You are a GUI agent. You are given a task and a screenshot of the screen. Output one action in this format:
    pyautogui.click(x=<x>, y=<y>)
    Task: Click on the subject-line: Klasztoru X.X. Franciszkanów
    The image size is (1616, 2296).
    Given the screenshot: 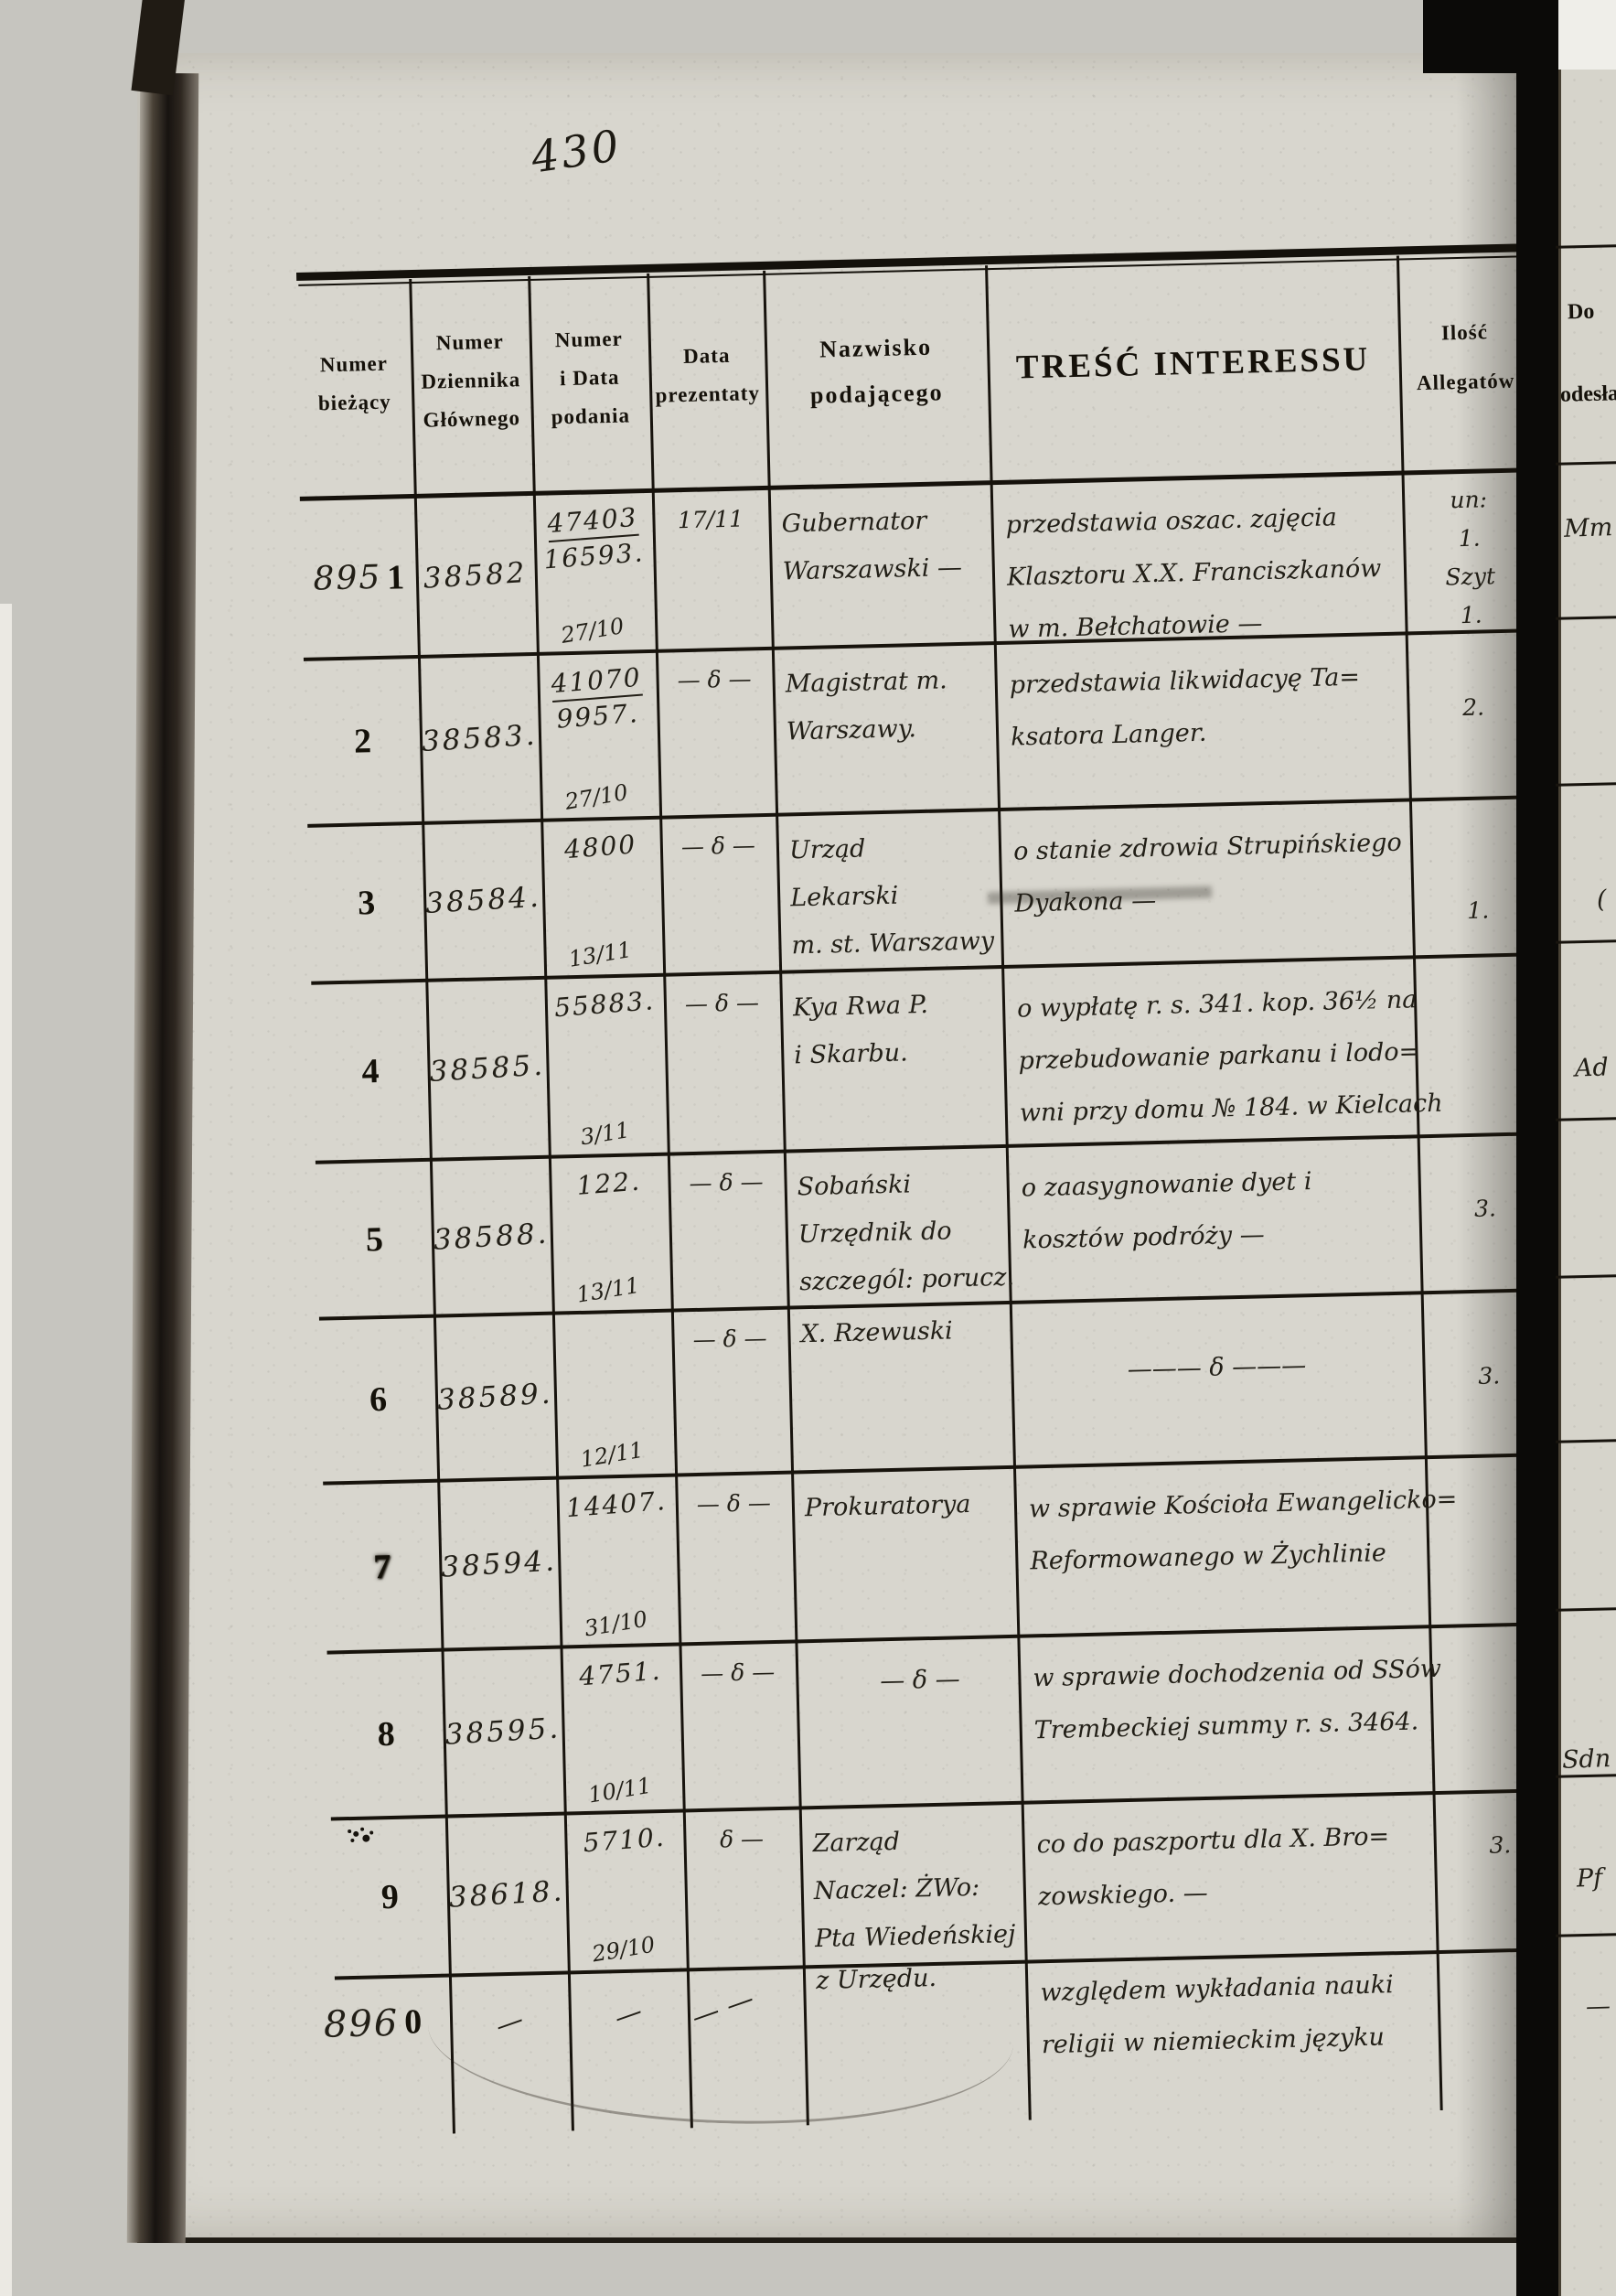 What is the action you would take?
    pyautogui.click(x=1194, y=573)
    